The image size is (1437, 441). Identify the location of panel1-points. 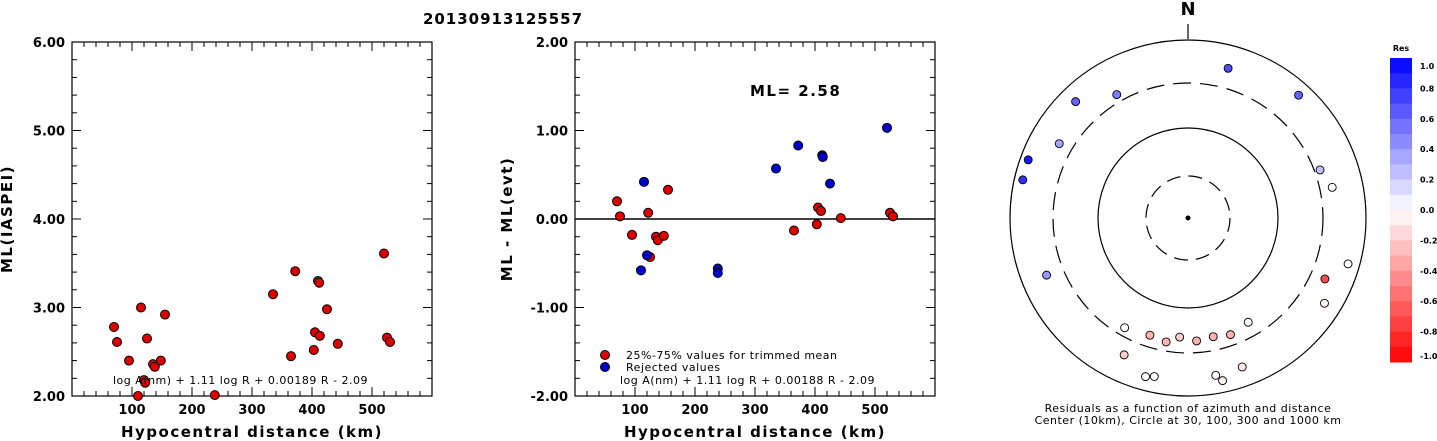
(252, 324).